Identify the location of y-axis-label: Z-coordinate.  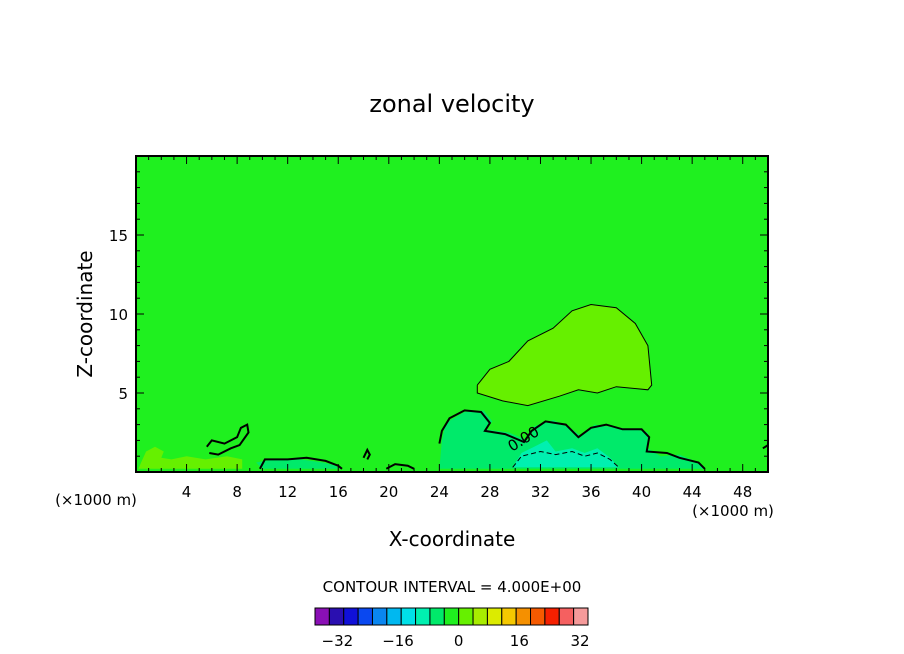
(85, 313).